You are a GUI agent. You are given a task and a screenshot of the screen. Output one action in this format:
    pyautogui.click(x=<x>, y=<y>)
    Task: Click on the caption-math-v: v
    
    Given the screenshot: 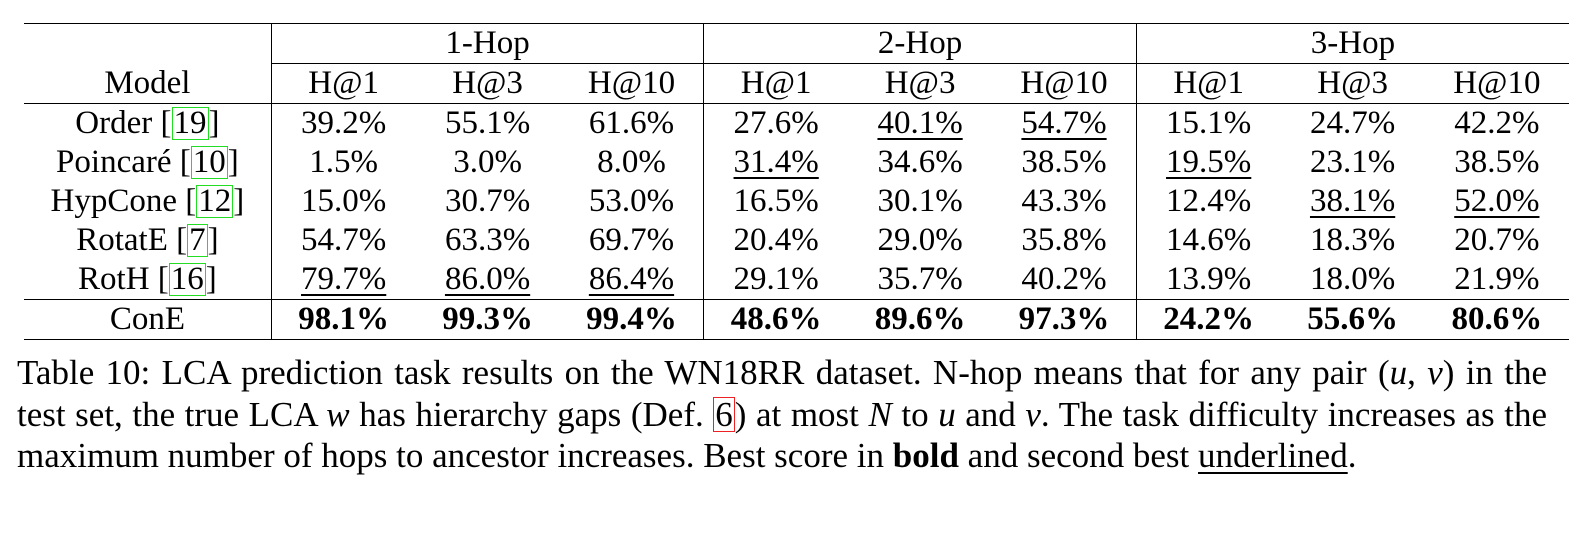 What is the action you would take?
    pyautogui.click(x=1033, y=414)
    